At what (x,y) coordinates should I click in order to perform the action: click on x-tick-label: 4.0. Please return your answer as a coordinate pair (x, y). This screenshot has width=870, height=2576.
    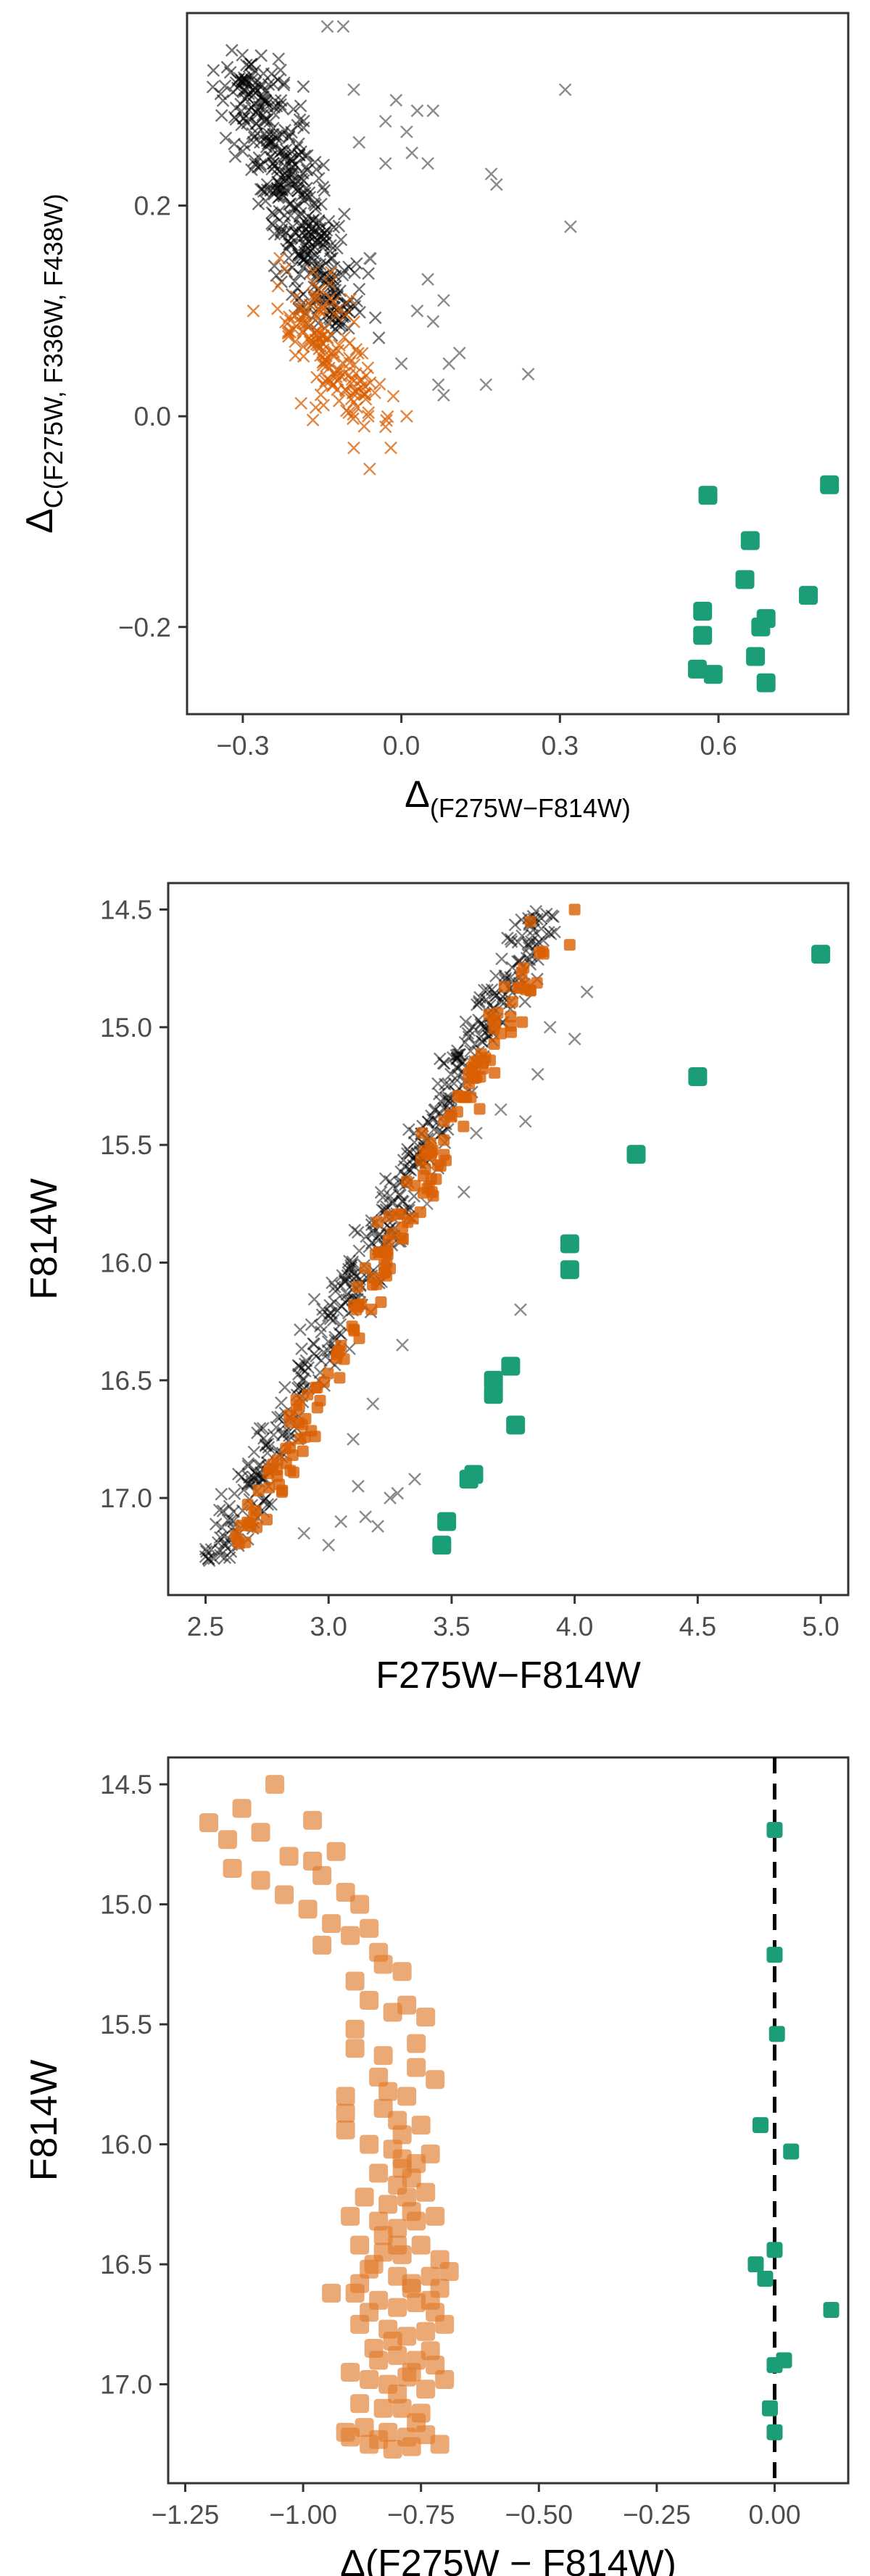
    Looking at the image, I should click on (574, 1626).